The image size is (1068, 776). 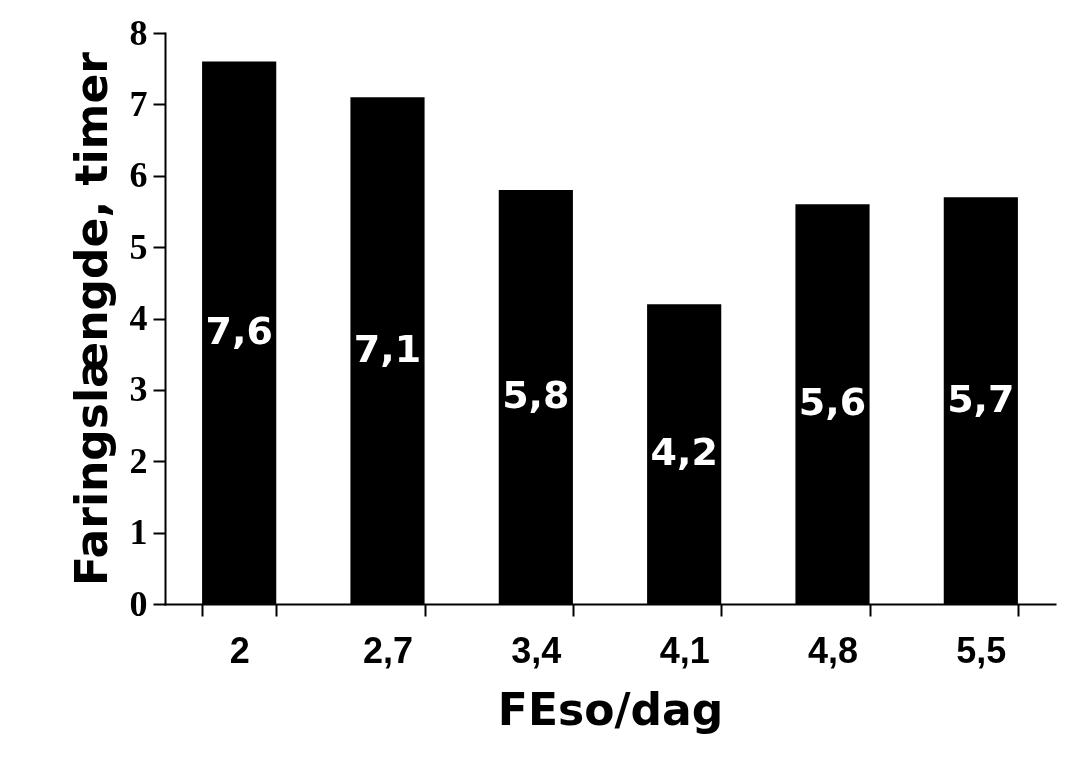 What do you see at coordinates (138, 175) in the screenshot?
I see `y-tick-label: 6` at bounding box center [138, 175].